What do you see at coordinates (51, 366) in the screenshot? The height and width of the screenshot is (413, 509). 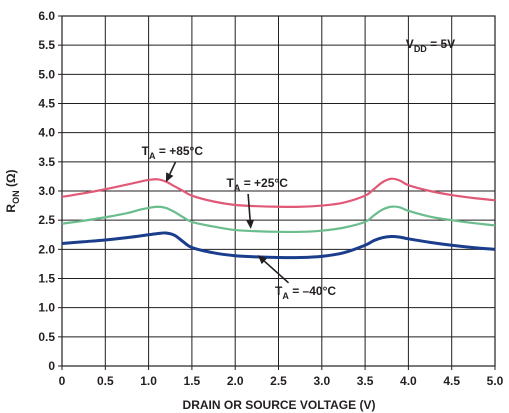 I see `y-tick-label: 0` at bounding box center [51, 366].